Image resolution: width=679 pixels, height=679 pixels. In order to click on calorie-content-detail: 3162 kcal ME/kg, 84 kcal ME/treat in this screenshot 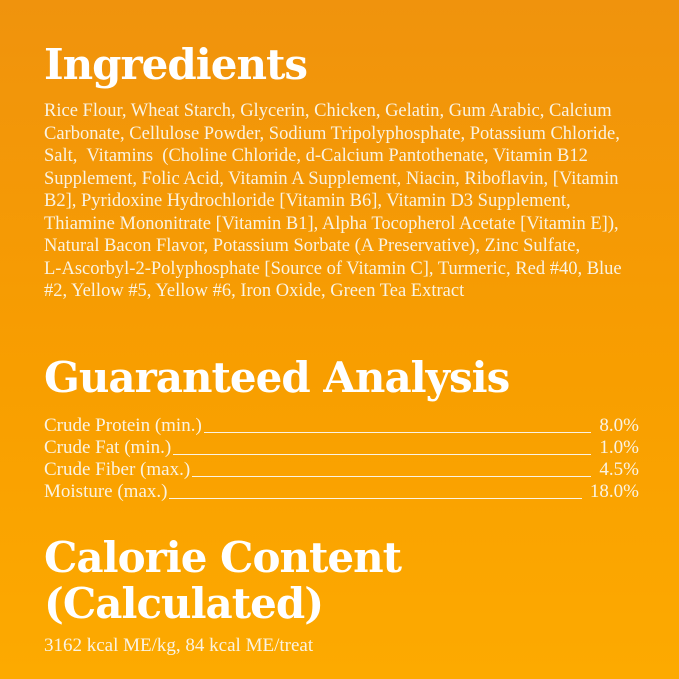, I will do `click(179, 645)`.